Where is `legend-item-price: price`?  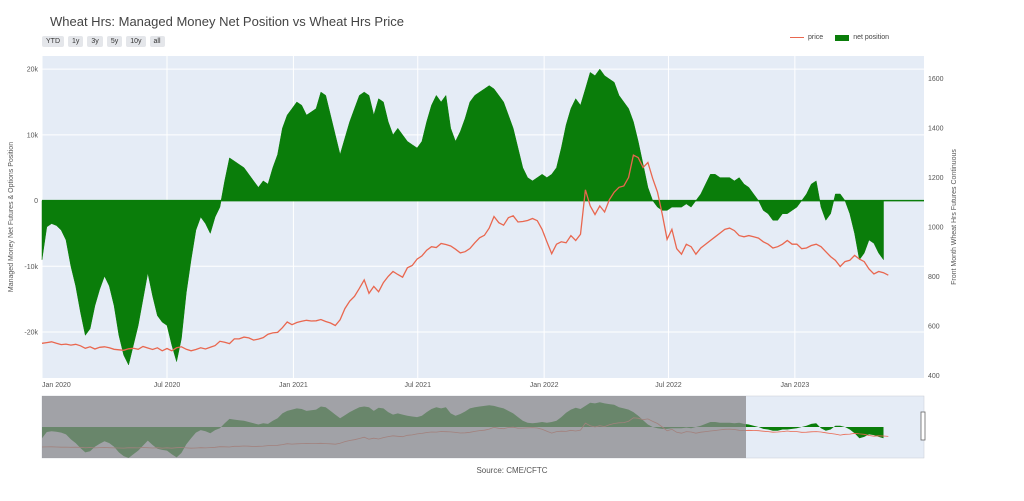 legend-item-price: price is located at coordinates (806, 37).